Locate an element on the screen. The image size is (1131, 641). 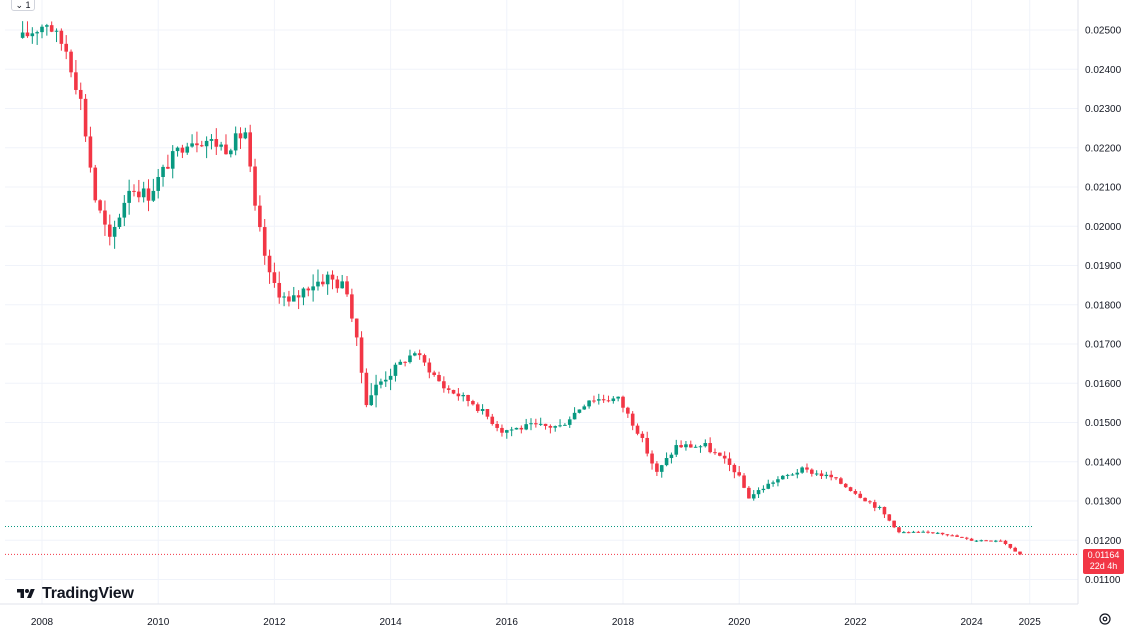
tradingview-logo: TradingView is located at coordinates (74, 594).